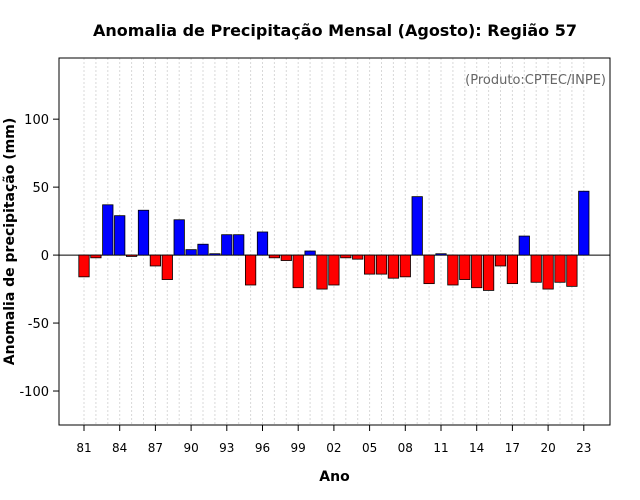 The image size is (640, 500). I want to click on bar-2023, so click(584, 223).